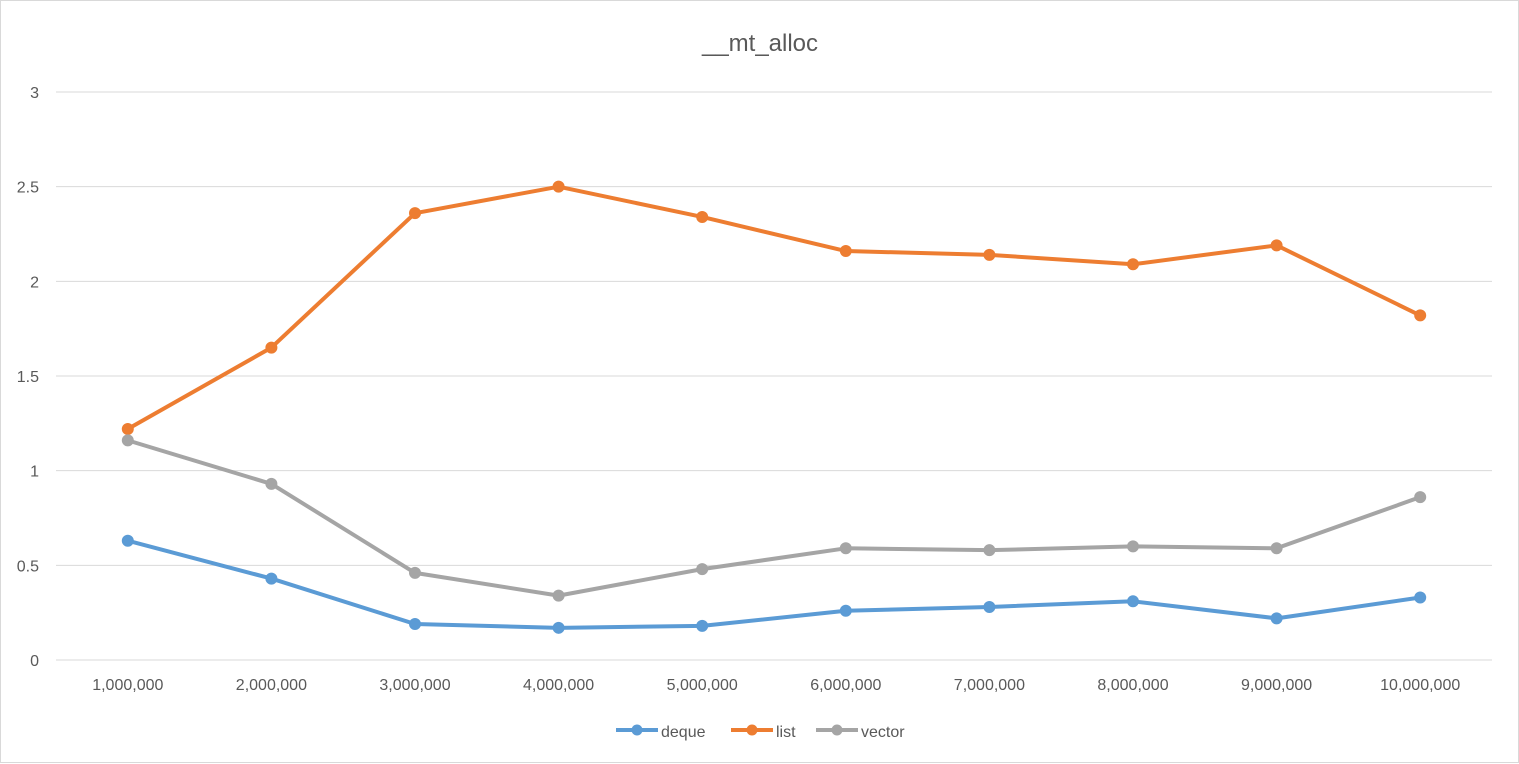 The height and width of the screenshot is (764, 1519). I want to click on legend-label: list, so click(786, 732).